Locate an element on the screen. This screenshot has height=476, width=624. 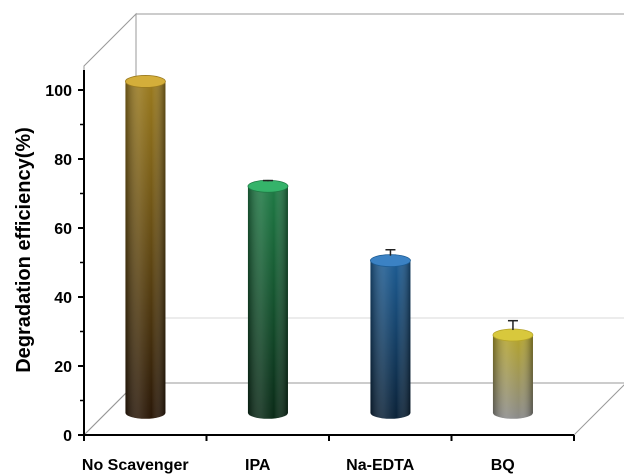
bar-na-edta is located at coordinates (390, 334).